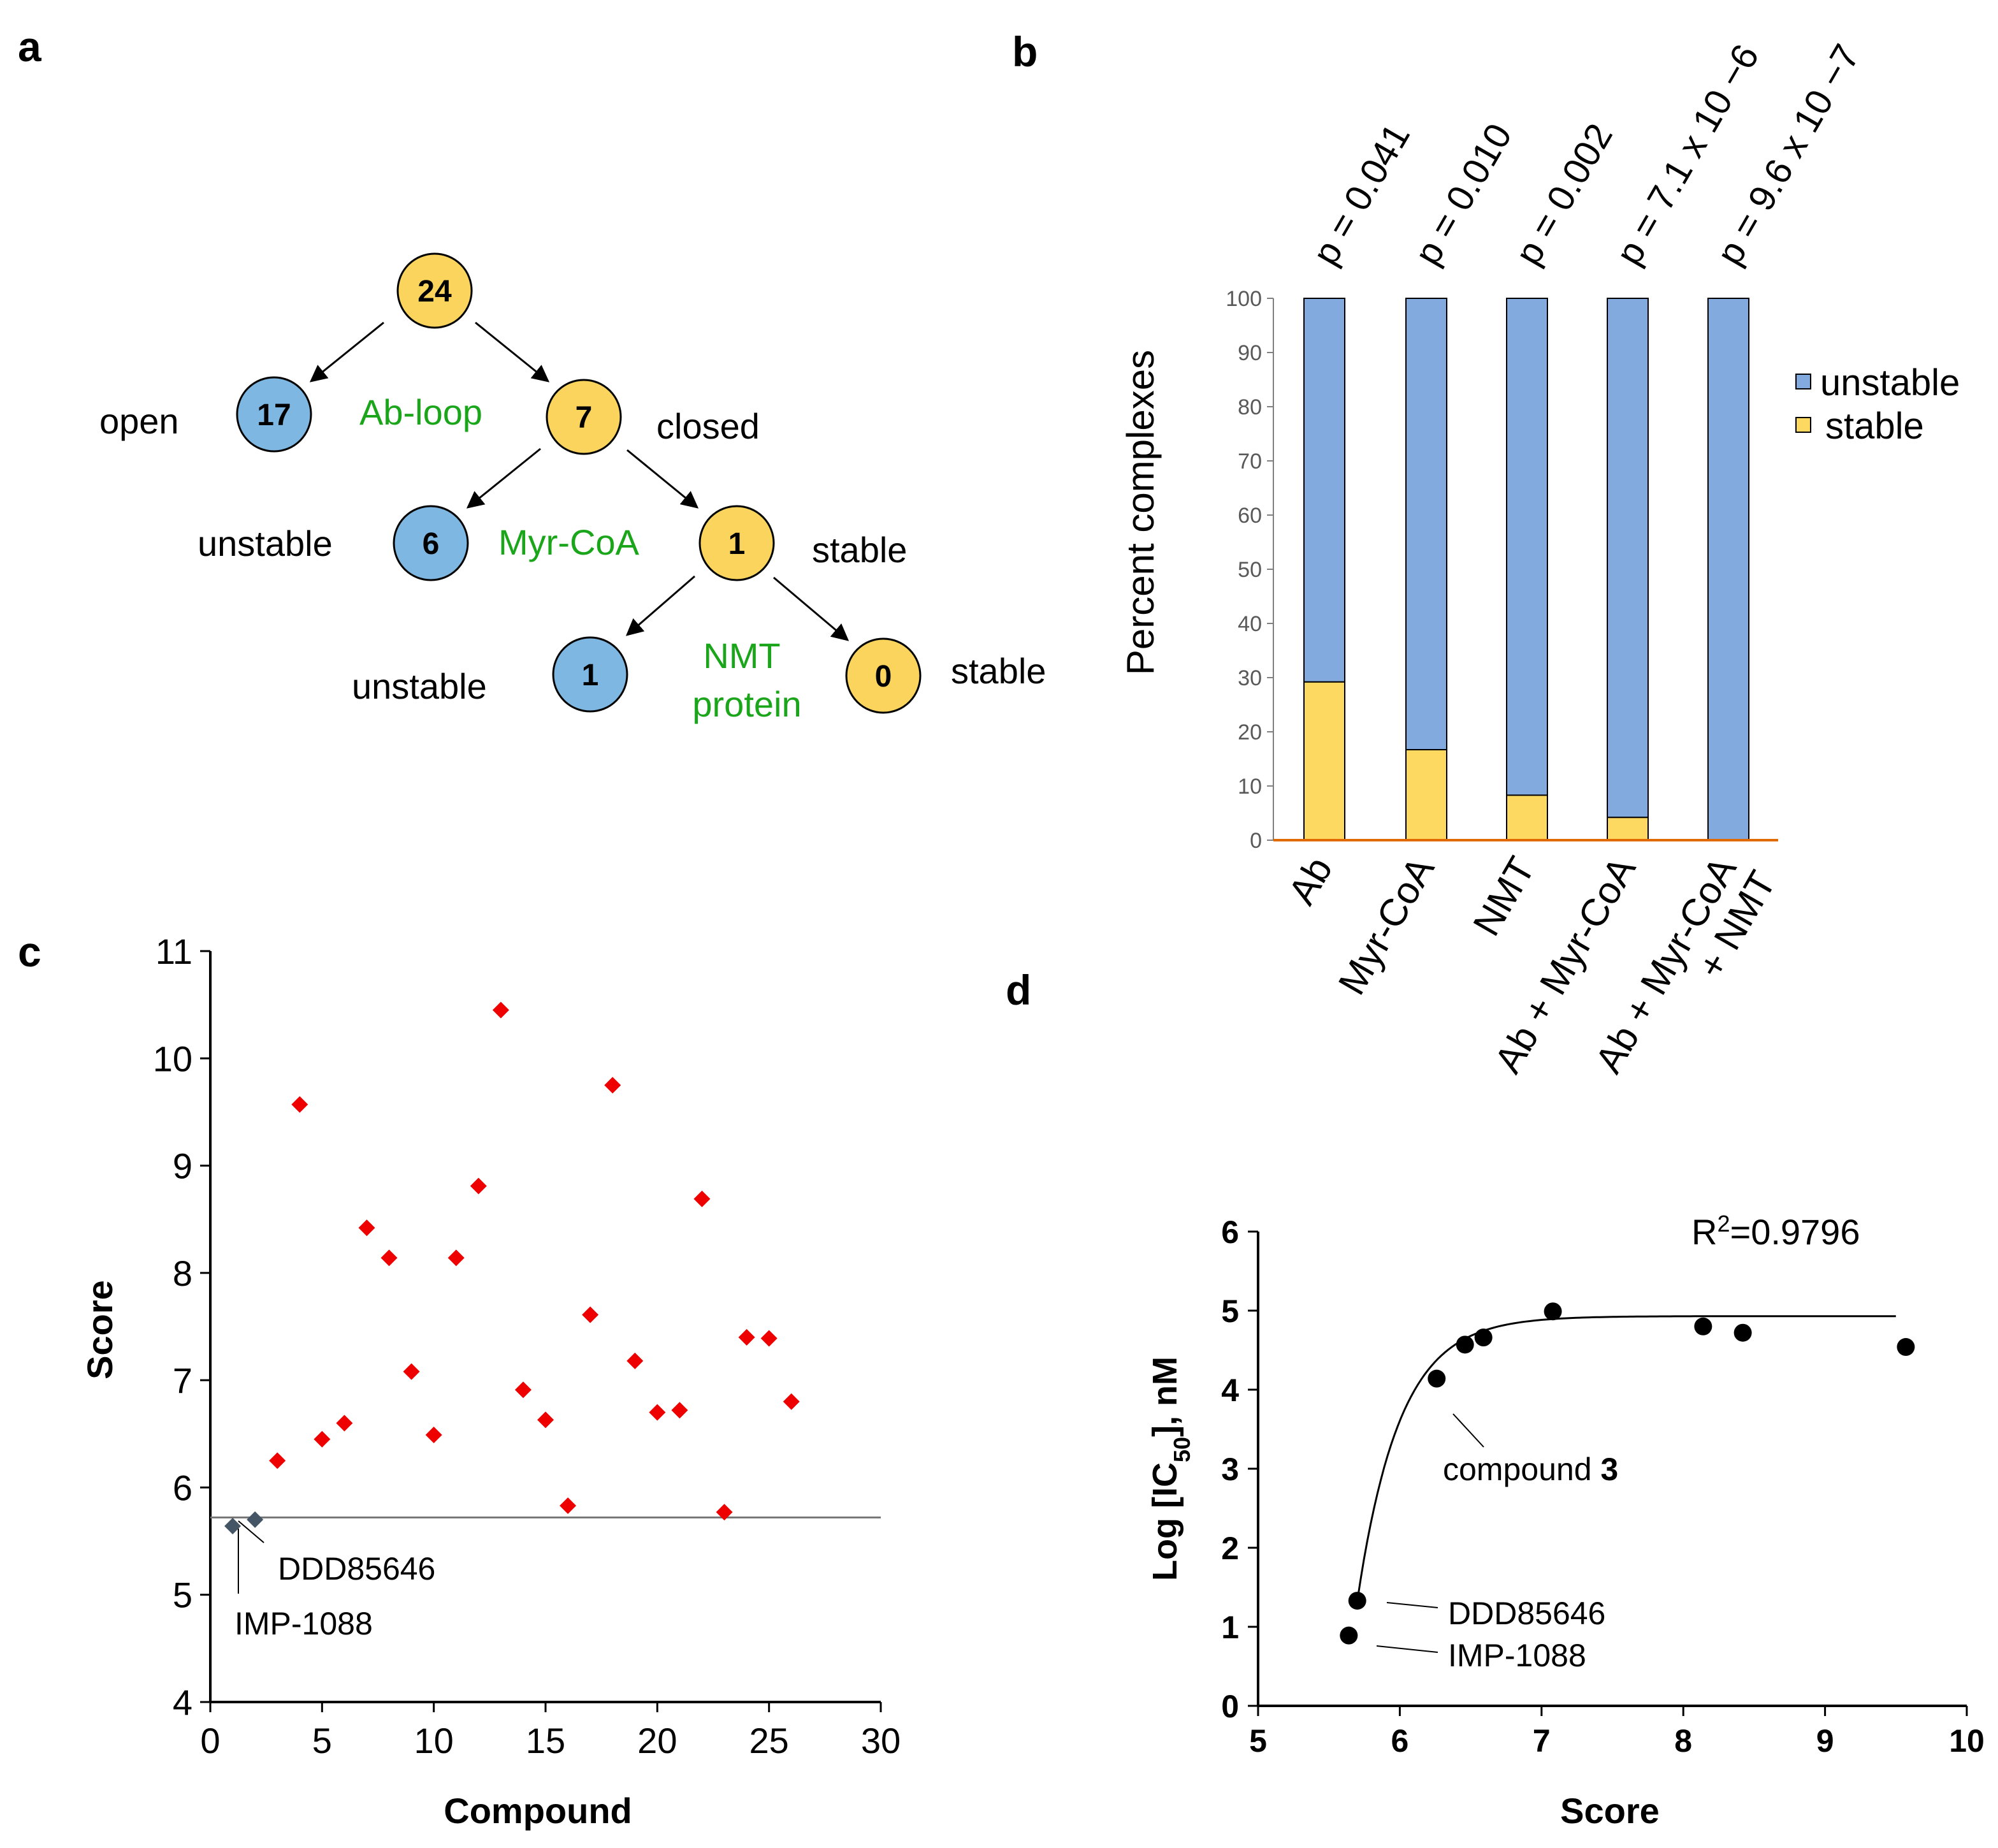 The image size is (1998, 1848). What do you see at coordinates (1517, 1656) in the screenshot?
I see `annotation-imp1088-d: IMP-1088` at bounding box center [1517, 1656].